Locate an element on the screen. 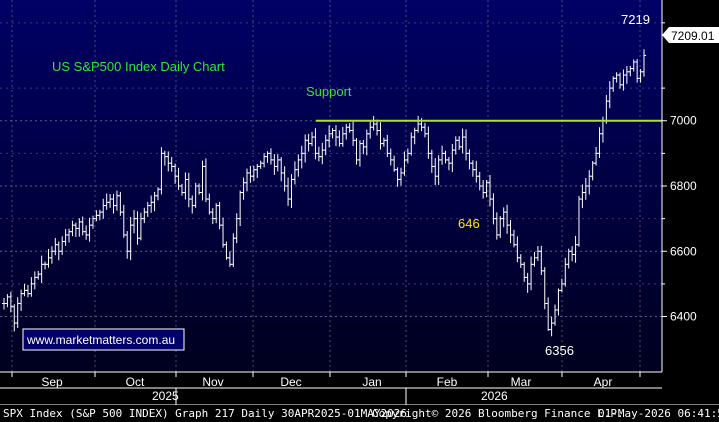 The width and height of the screenshot is (719, 422). x-tick-label: Oct is located at coordinates (135, 382).